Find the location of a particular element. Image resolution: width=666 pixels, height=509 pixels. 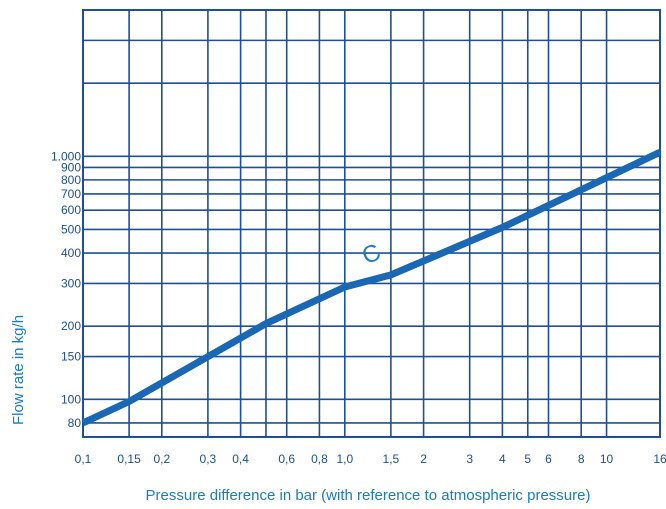

x-tick-label: 0,1 is located at coordinates (83, 459).